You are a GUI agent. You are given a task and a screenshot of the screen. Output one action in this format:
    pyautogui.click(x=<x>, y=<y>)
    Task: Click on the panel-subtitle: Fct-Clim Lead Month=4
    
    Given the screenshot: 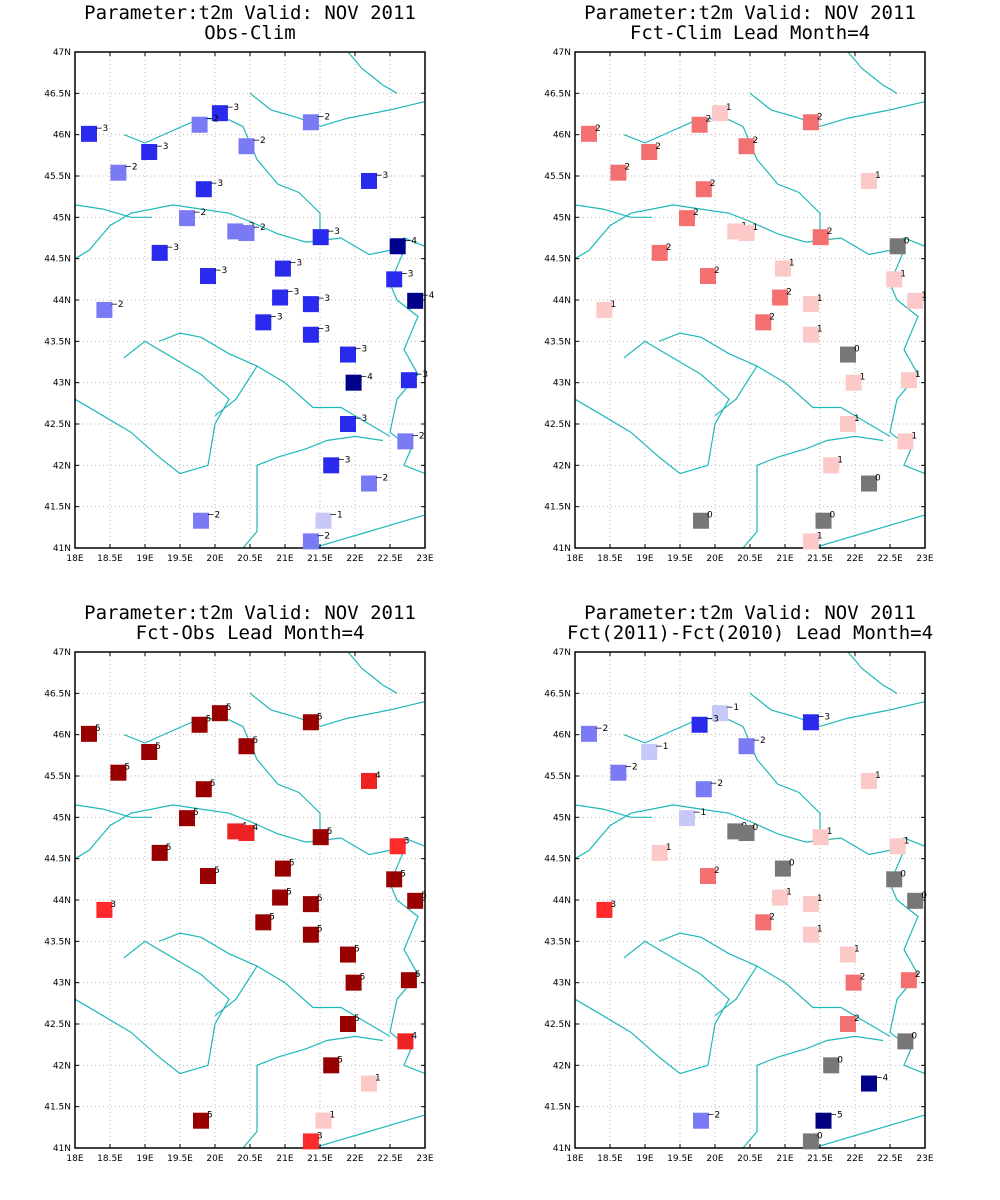 What is the action you would take?
    pyautogui.click(x=750, y=33)
    